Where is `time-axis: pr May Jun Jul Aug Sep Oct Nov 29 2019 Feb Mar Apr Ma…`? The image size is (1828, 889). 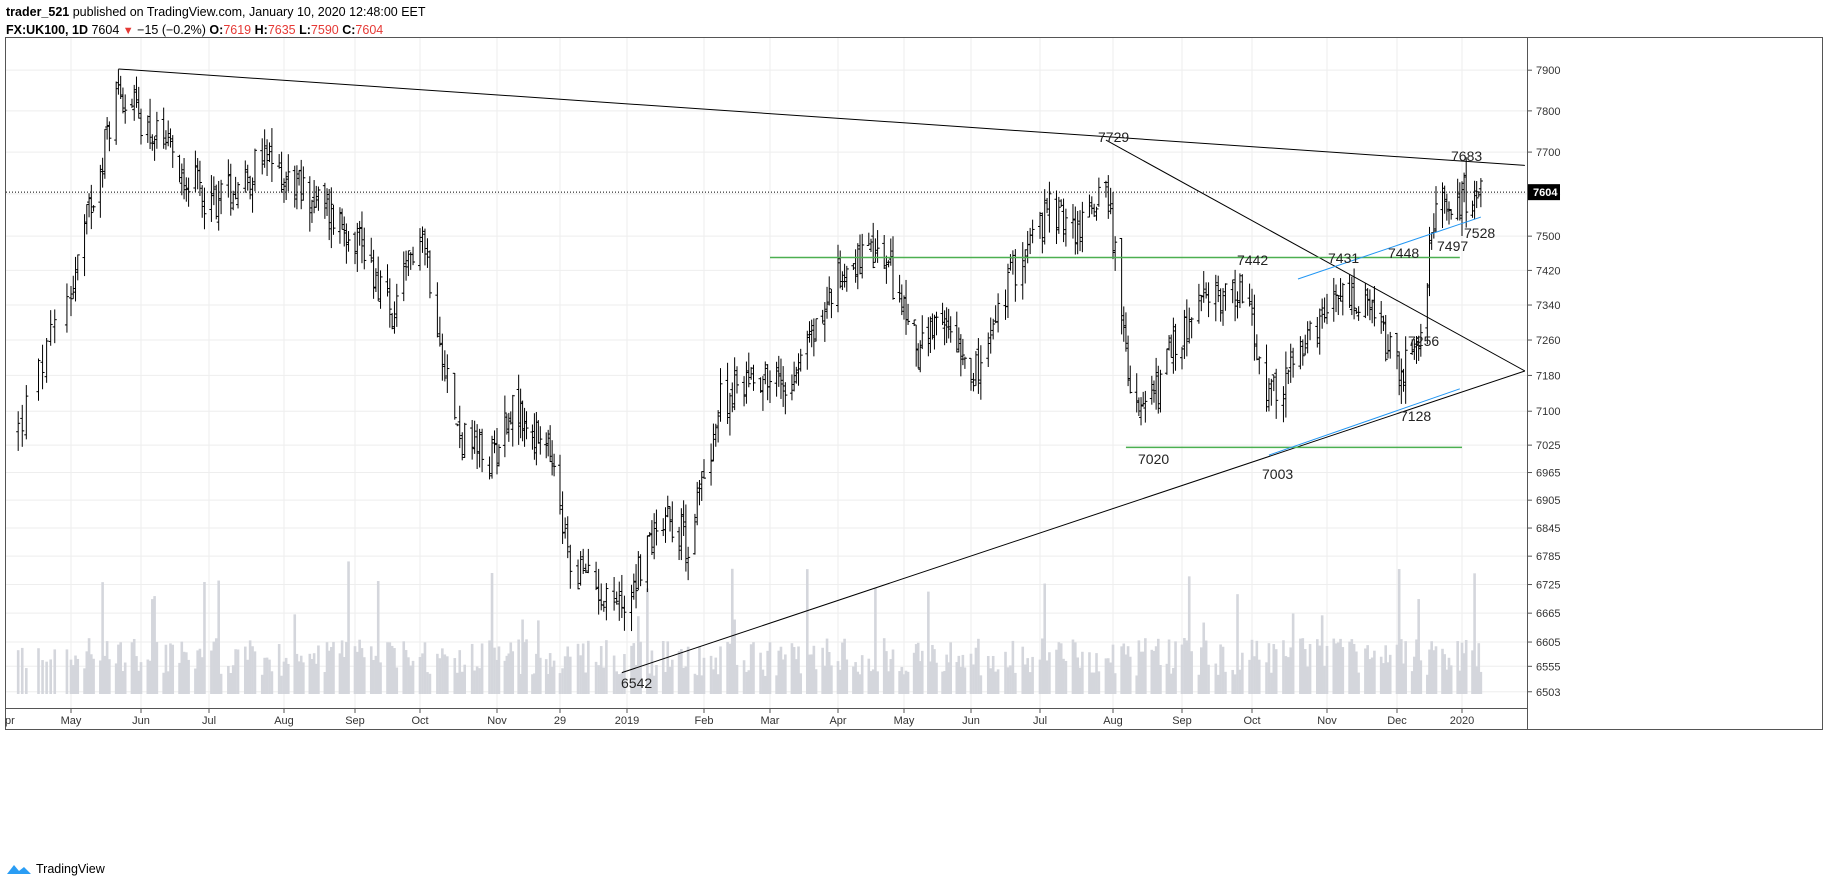 time-axis: pr May Jun Jul Aug Sep Oct Nov 29 2019 Feb Mar Apr Ma… is located at coordinates (739, 717).